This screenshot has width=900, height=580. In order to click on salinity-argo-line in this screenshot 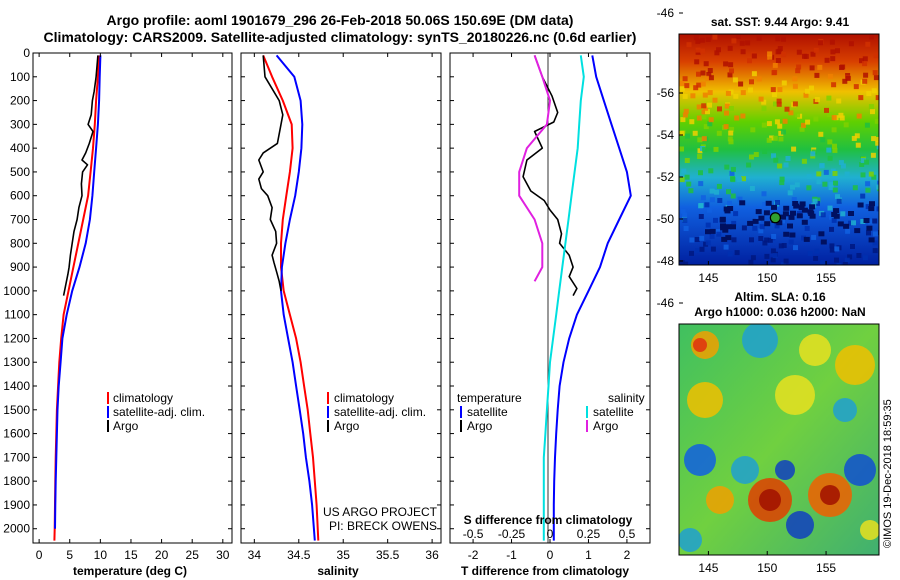, I will do `click(270, 173)`.